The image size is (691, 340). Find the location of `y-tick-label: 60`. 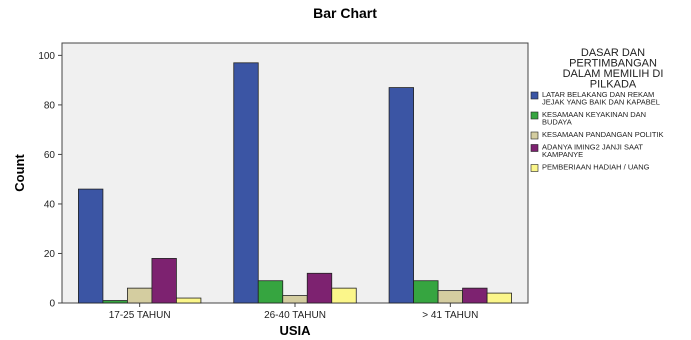

y-tick-label: 60 is located at coordinates (50, 155).